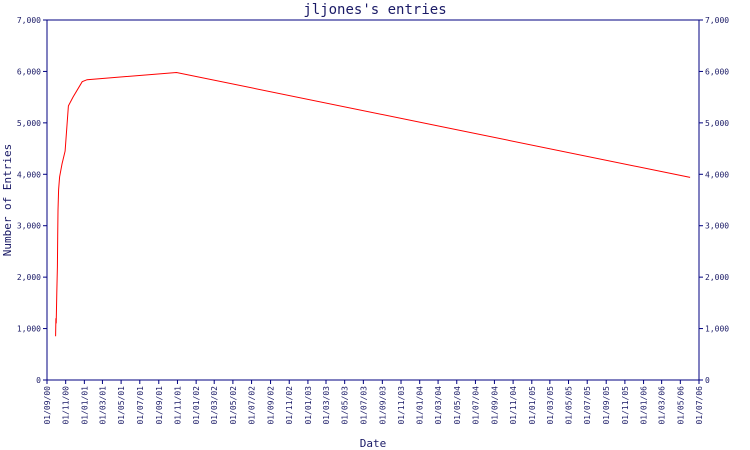 The image size is (750, 450). What do you see at coordinates (438, 405) in the screenshot?
I see `x-tick-label: 01/03/04` at bounding box center [438, 405].